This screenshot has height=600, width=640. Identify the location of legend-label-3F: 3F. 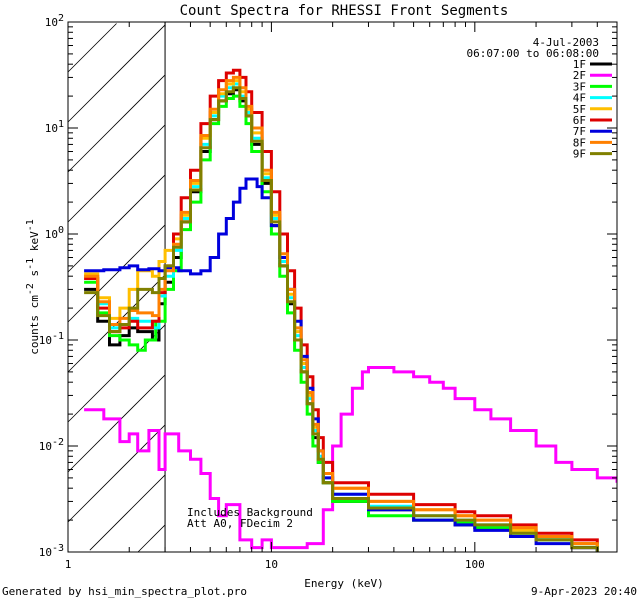
(579, 86).